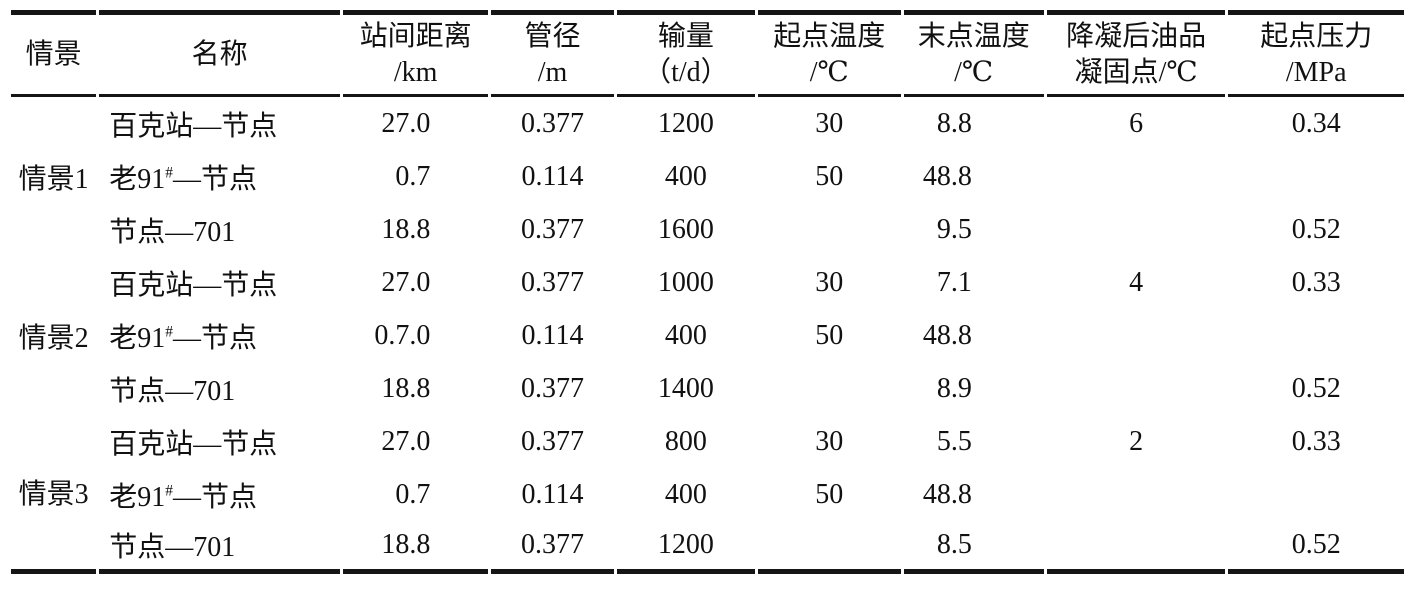 The height and width of the screenshot is (592, 1415). I want to click on header-line1: 起点压力, so click(1316, 36).